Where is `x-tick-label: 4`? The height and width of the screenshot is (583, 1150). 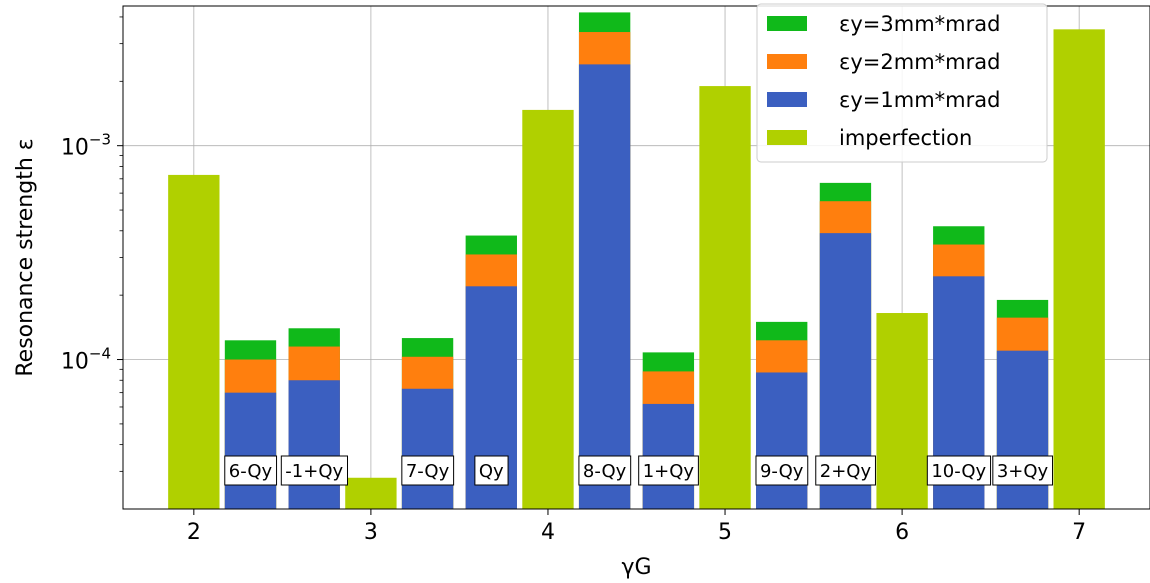
x-tick-label: 4 is located at coordinates (548, 532).